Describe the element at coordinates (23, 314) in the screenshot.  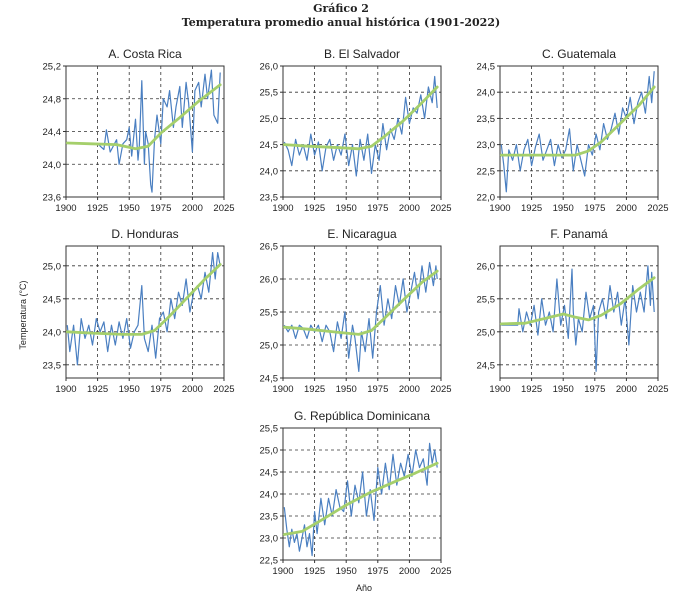
I see `y-axis-label: Temperatura (°C)` at that location.